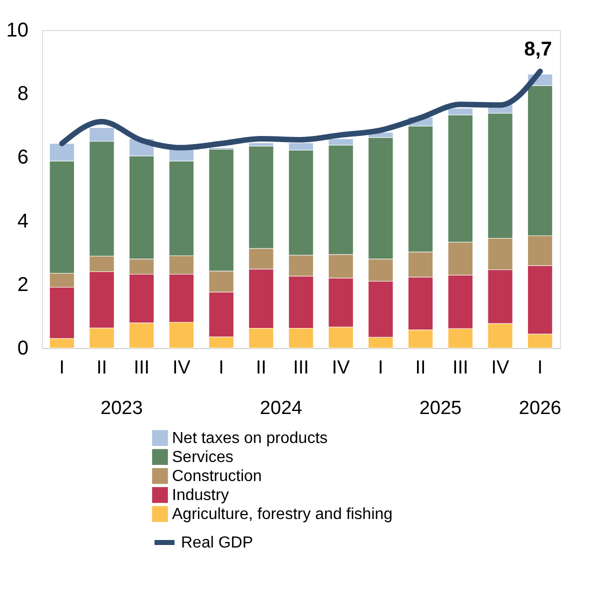 The image size is (589, 590). Describe the element at coordinates (538, 49) in the screenshot. I see `data-label: 8,7` at that location.